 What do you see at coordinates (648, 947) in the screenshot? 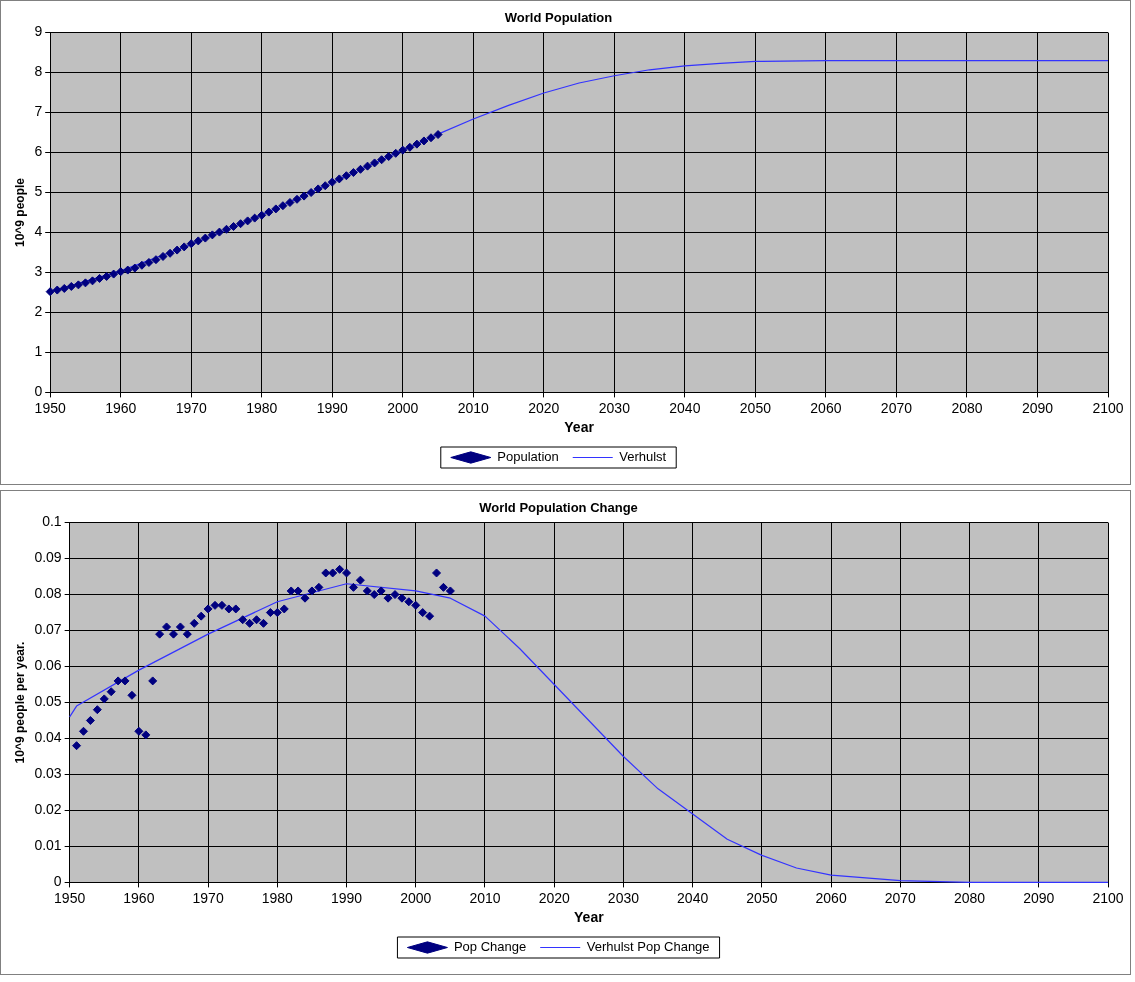
I see `legend-label: Verhulst Pop Change` at bounding box center [648, 947].